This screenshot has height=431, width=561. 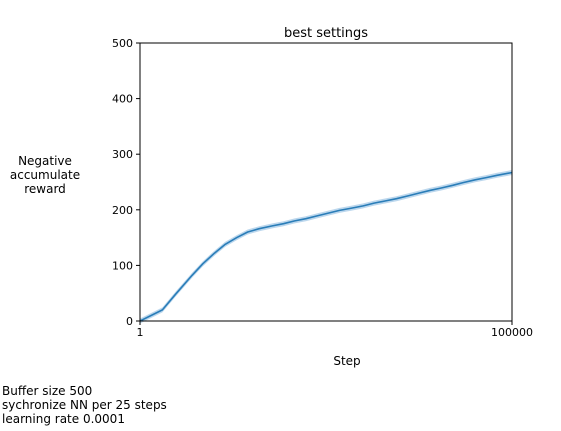 I want to click on y-tick-label: 300, so click(x=122, y=154).